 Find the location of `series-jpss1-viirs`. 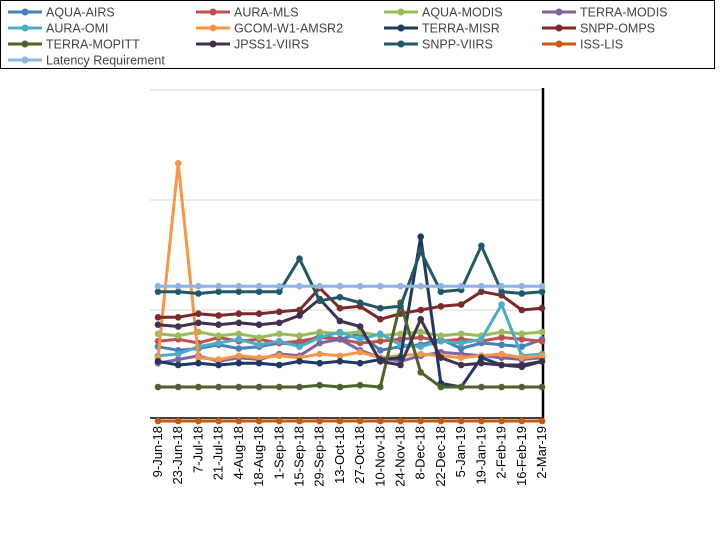

series-jpss1-viirs is located at coordinates (350, 332).